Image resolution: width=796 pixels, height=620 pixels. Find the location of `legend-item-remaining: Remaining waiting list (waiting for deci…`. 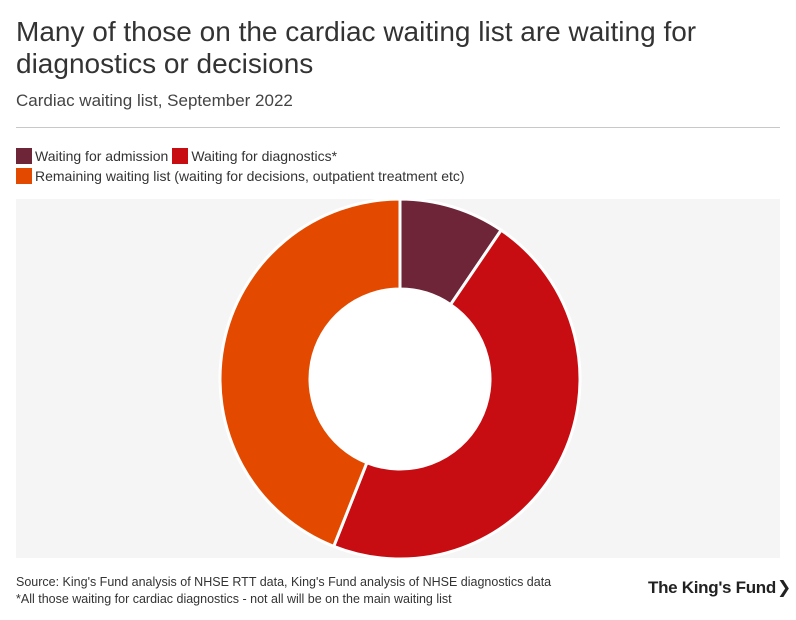

legend-item-remaining: Remaining waiting list (waiting for deci… is located at coordinates (240, 176).